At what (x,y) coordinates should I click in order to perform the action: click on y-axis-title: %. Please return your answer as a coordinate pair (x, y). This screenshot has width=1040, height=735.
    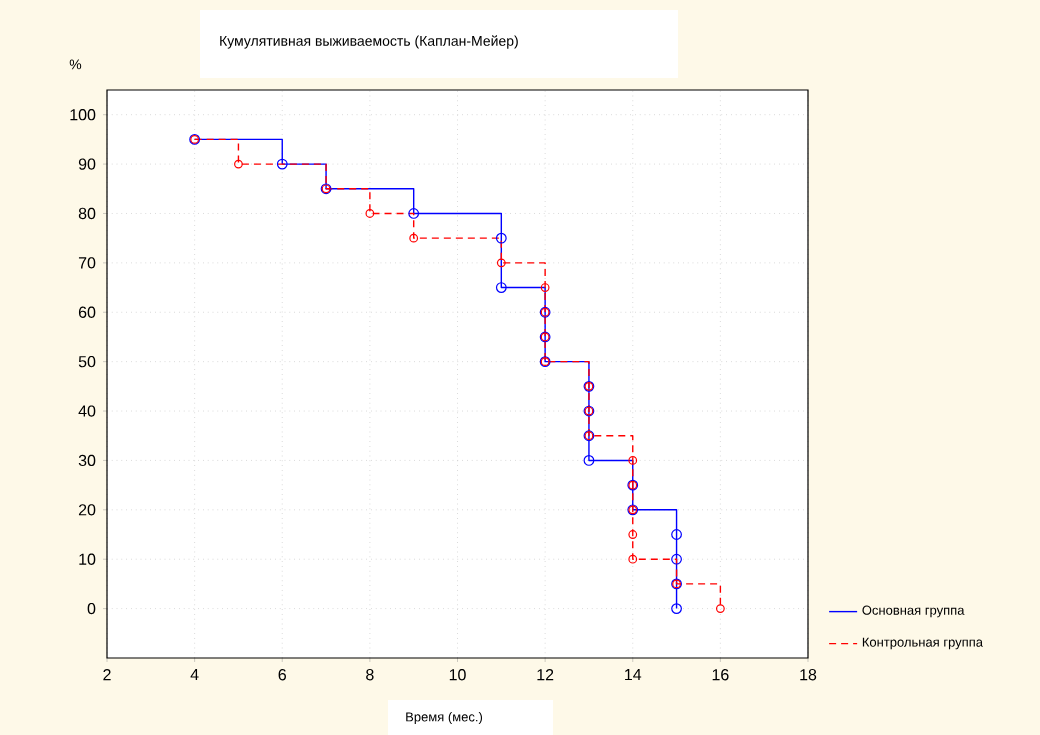
    Looking at the image, I should click on (75, 64).